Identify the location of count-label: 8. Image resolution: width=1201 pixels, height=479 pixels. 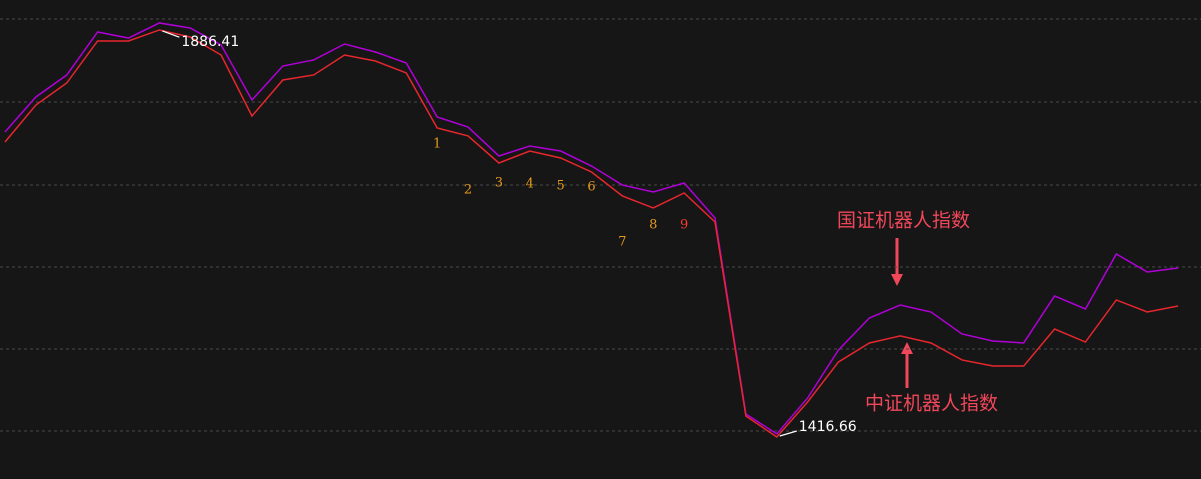
(653, 225).